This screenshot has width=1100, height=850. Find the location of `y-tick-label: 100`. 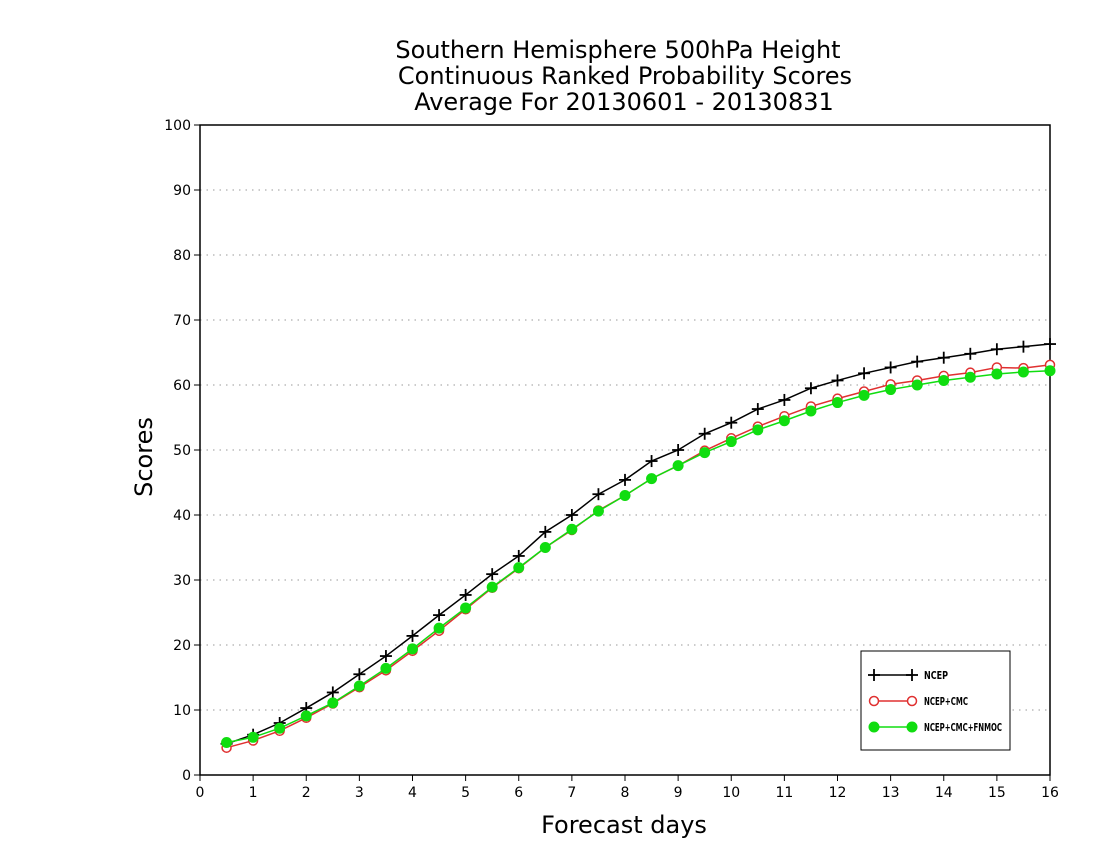

y-tick-label: 100 is located at coordinates (177, 126).